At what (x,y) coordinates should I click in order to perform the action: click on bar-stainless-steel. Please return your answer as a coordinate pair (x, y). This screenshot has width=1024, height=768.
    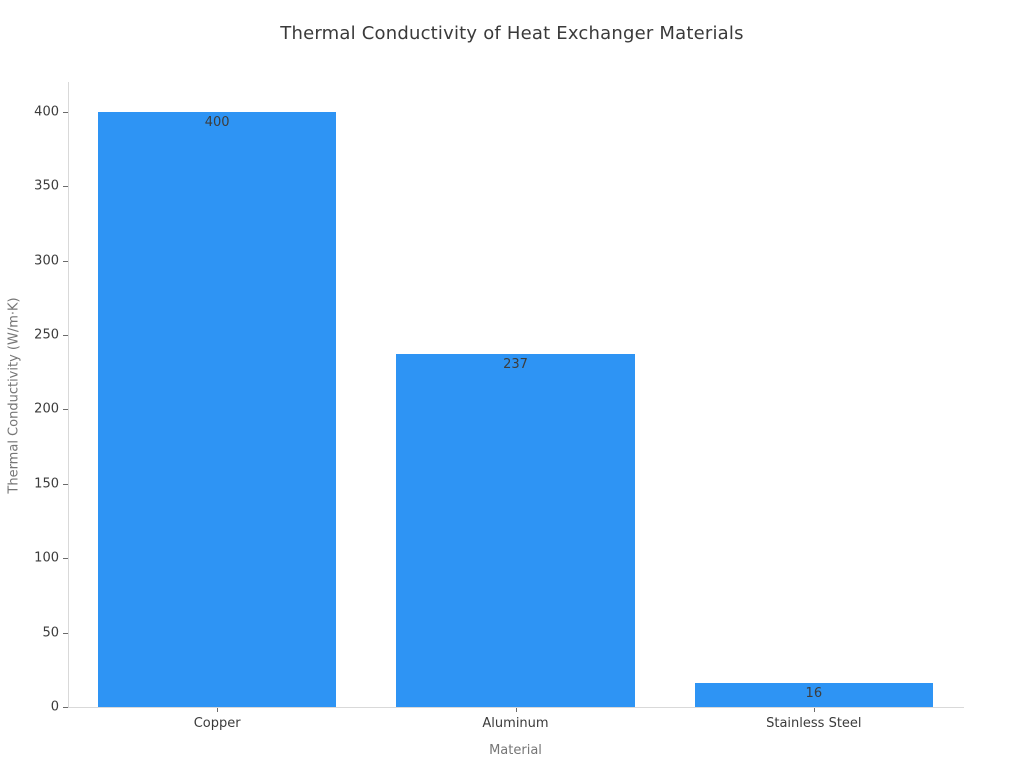
    Looking at the image, I should click on (814, 695).